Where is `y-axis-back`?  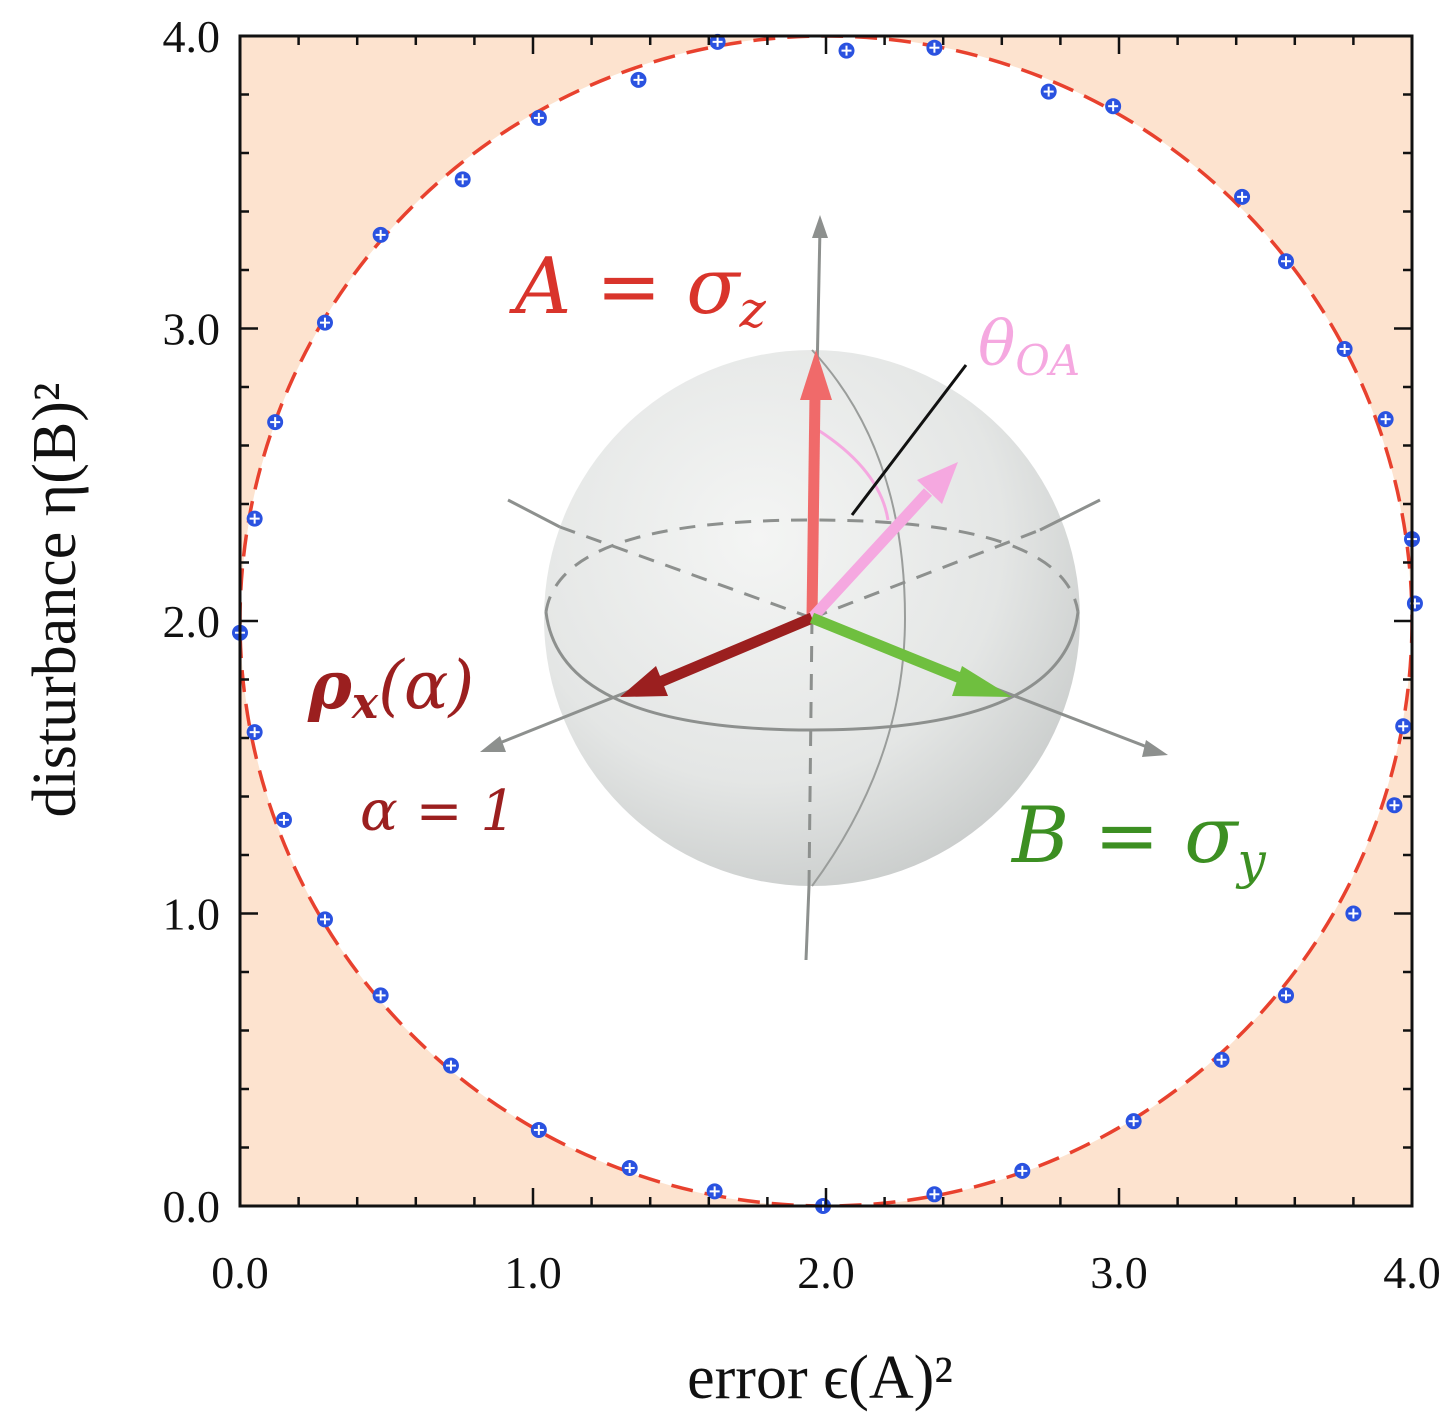 y-axis-back is located at coordinates (1070, 515).